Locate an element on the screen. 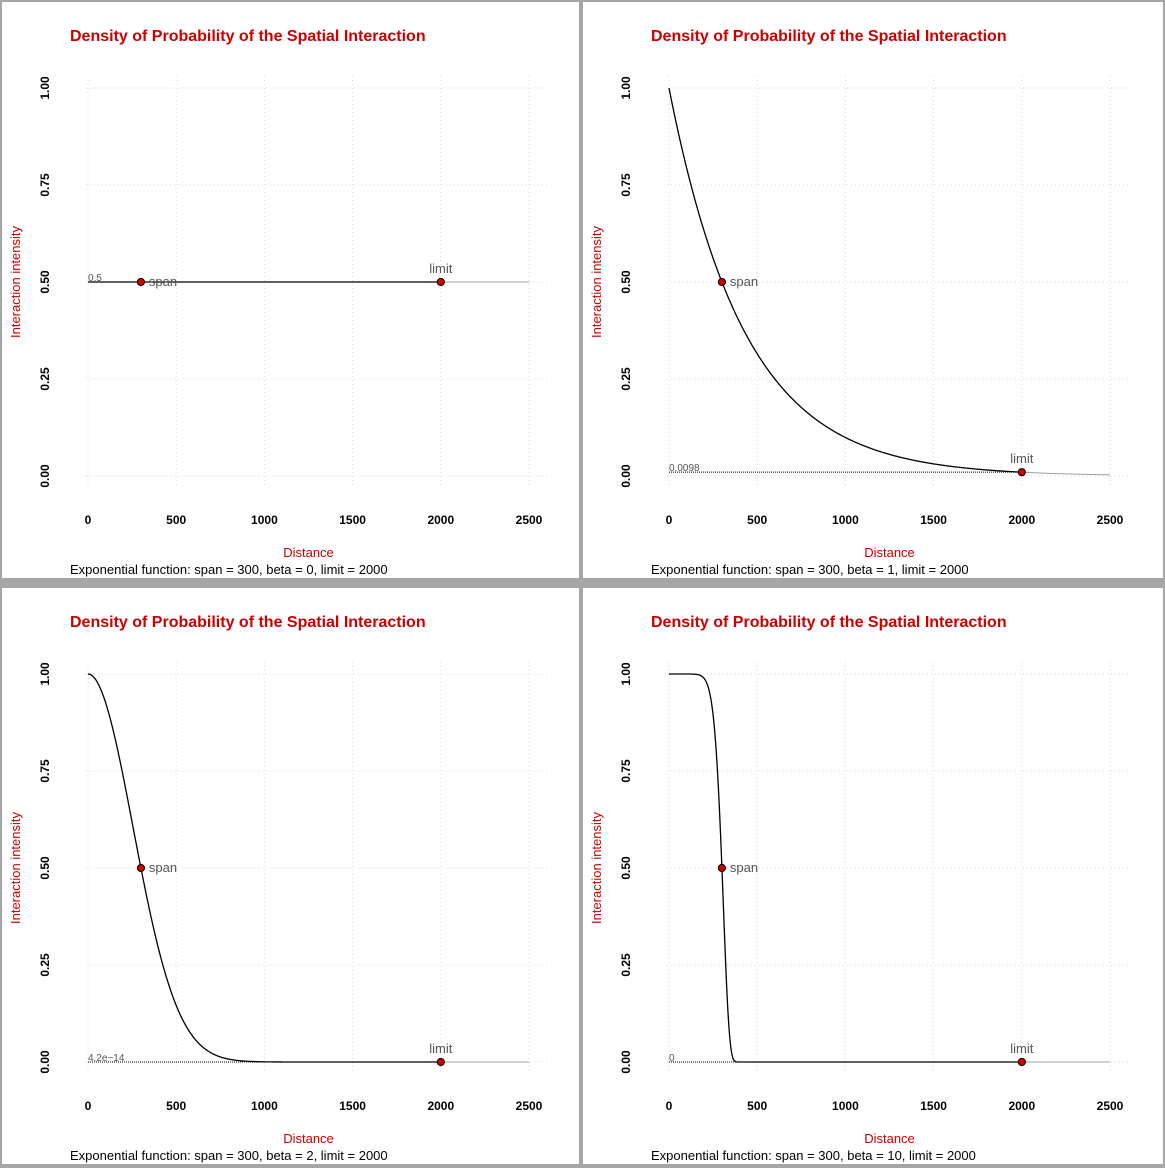  limit-value-label: 0 is located at coordinates (672, 1058).